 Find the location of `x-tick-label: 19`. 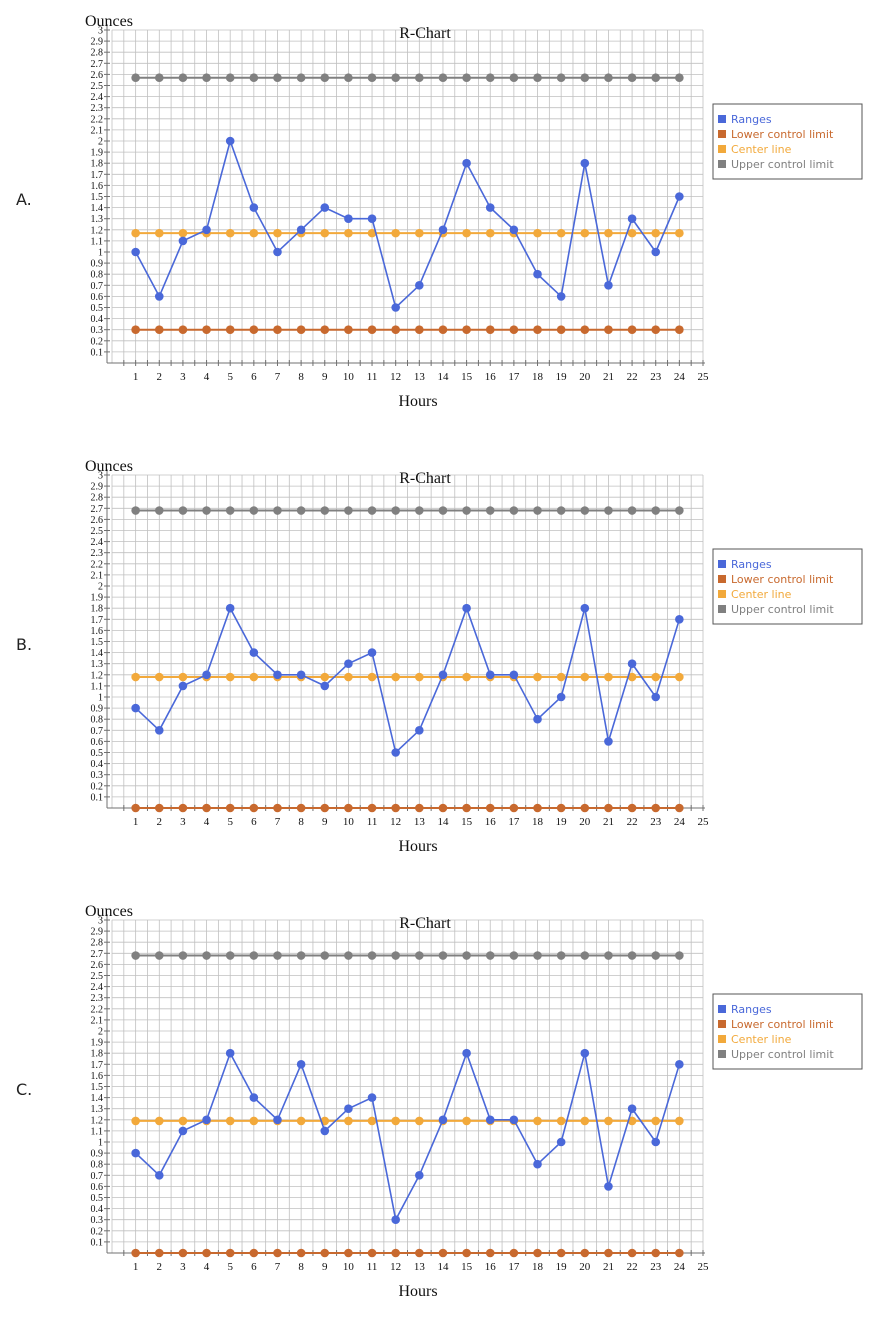

x-tick-label: 19 is located at coordinates (562, 1267).